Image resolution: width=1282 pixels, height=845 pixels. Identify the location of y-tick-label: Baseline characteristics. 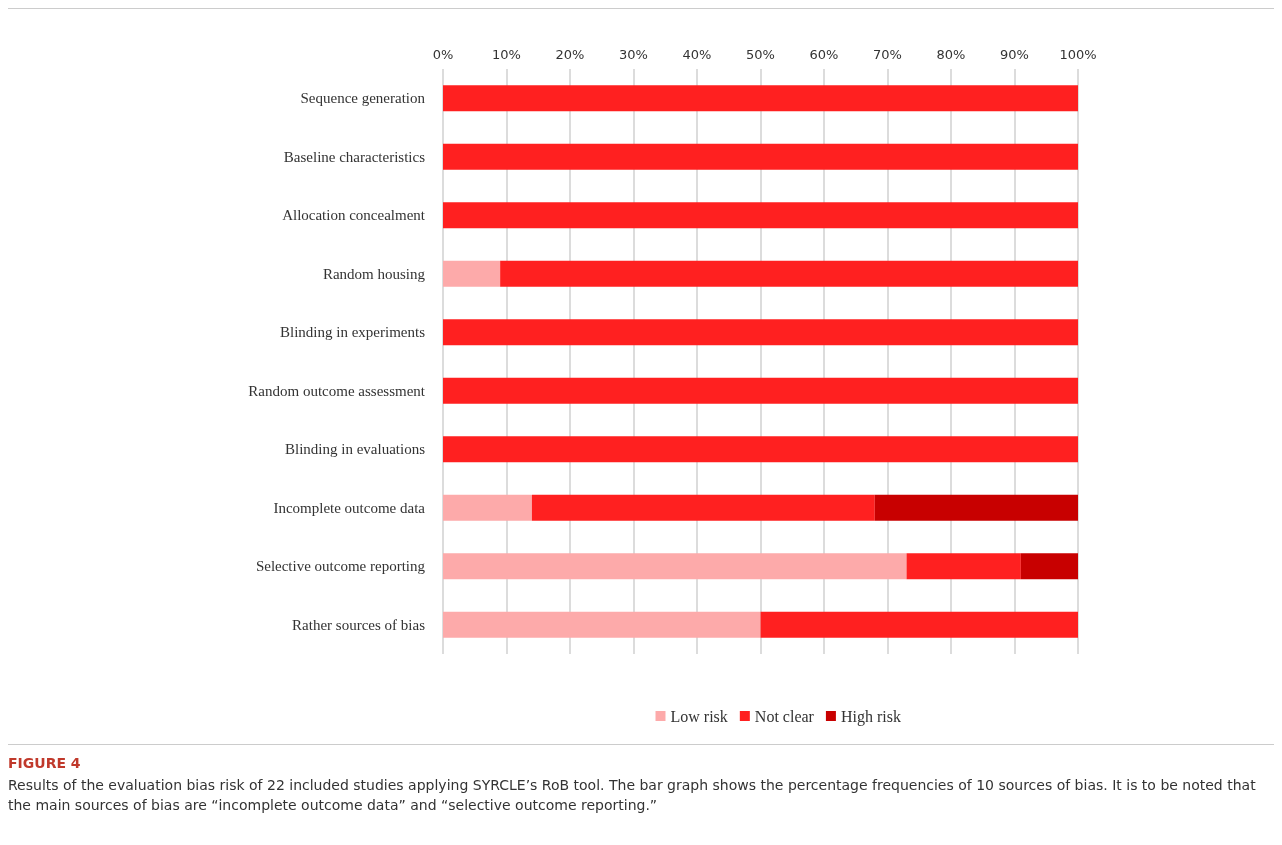
(354, 156).